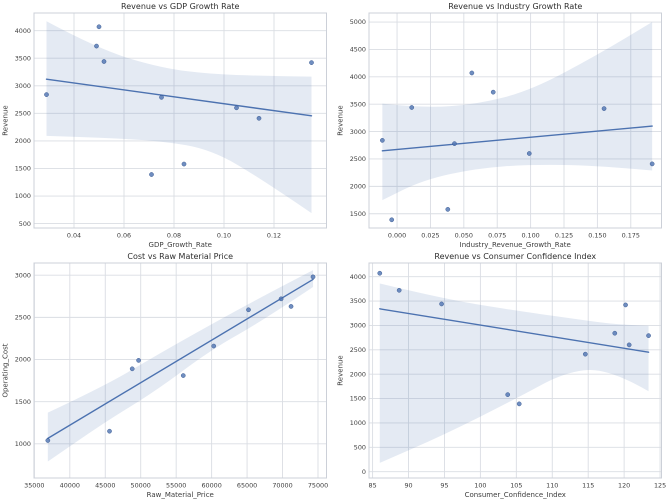  What do you see at coordinates (23, 127) in the screenshot?
I see `y-tick-labels: 500 1000 1500 2000 2500 3000 3500 4000` at bounding box center [23, 127].